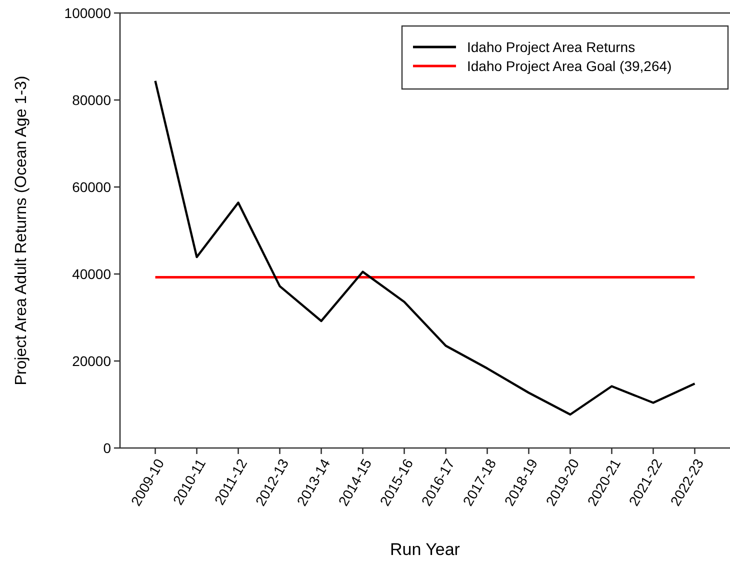 This screenshot has height=567, width=730. What do you see at coordinates (92, 274) in the screenshot?
I see `y-tick-label: 40000` at bounding box center [92, 274].